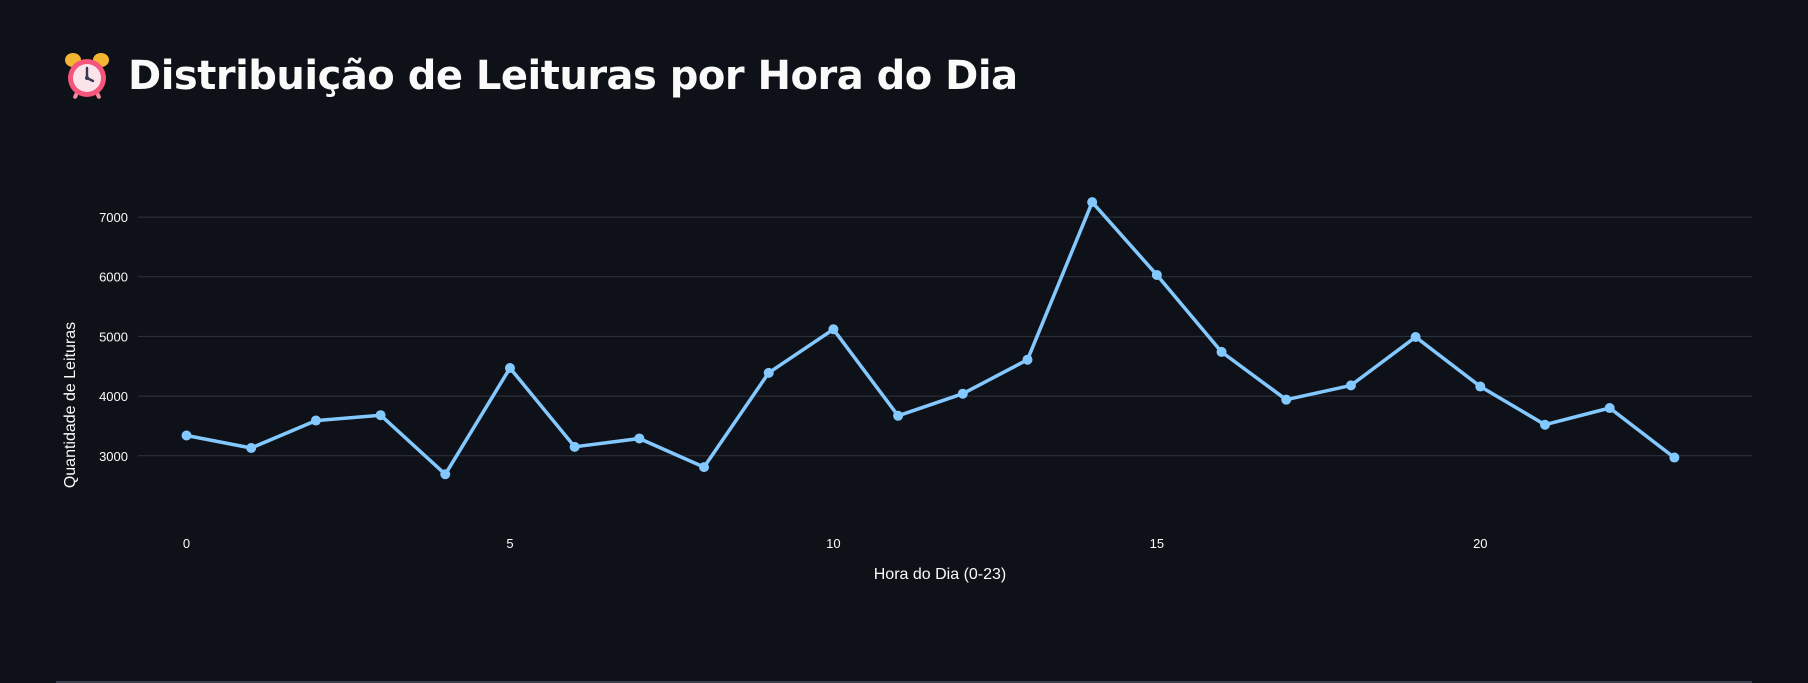  I want to click on y-tick-label: 5000, so click(113, 336).